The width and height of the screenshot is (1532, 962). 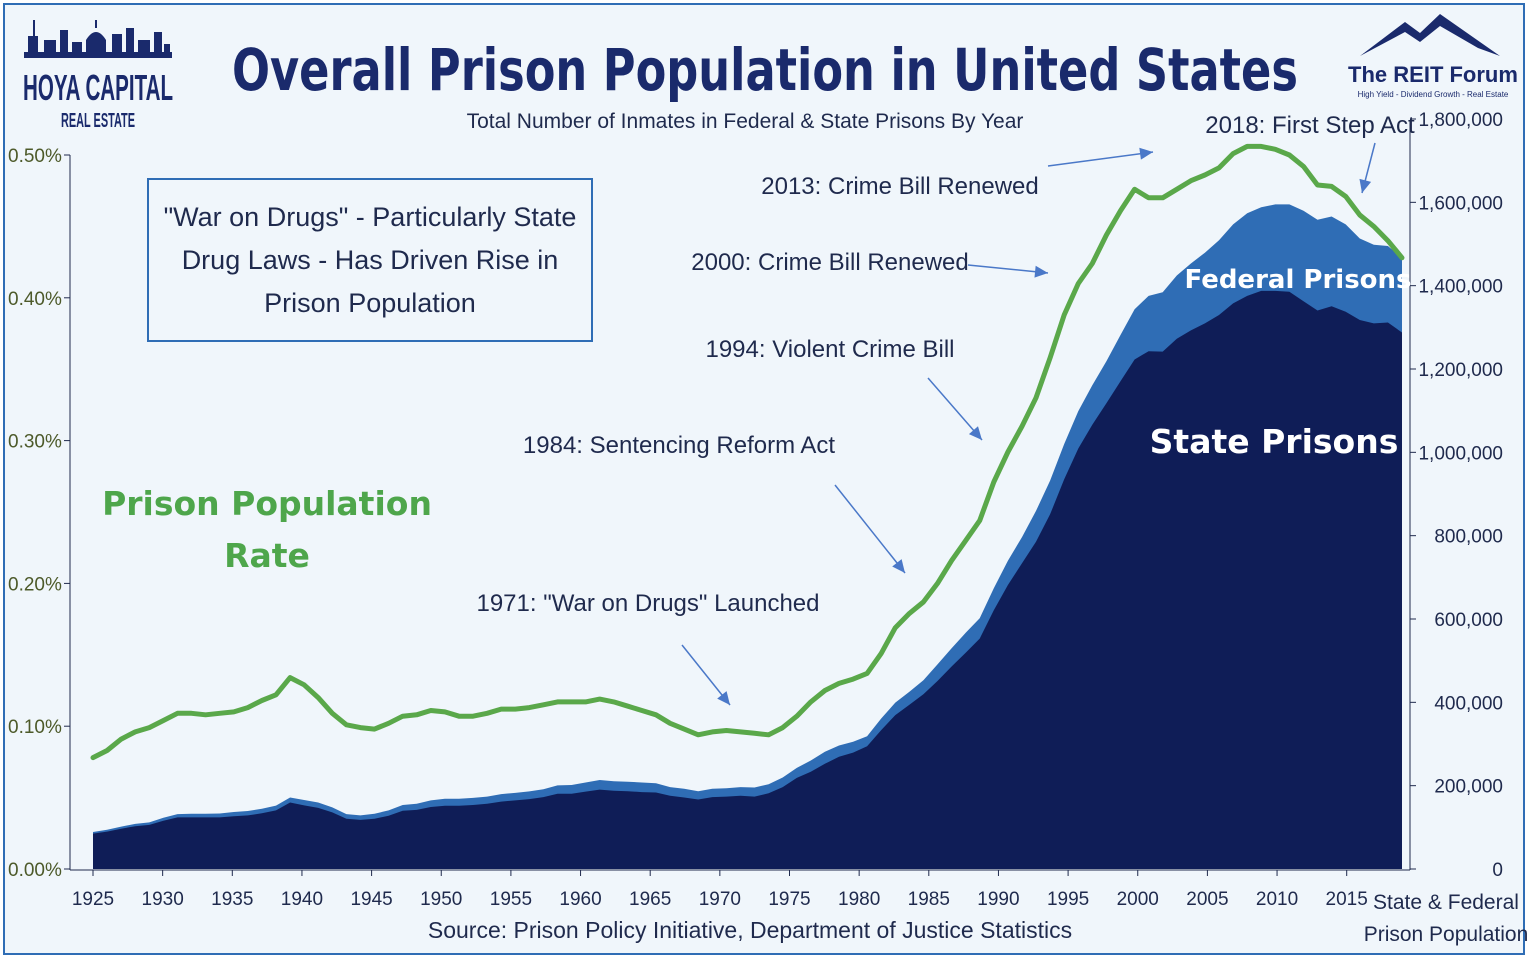 I want to click on right-tick-label: 400,000, so click(x=1468, y=703).